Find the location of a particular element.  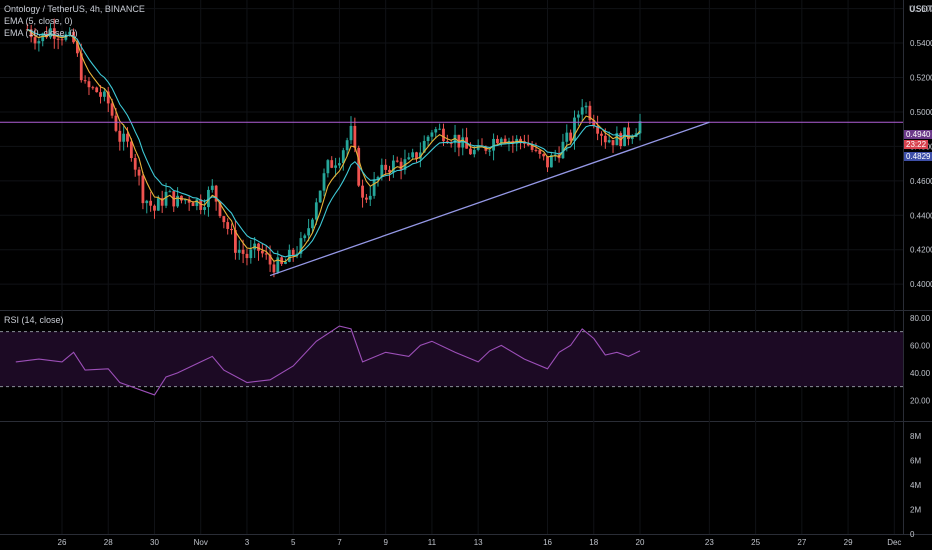

x-tick-label: 25 is located at coordinates (755, 542).